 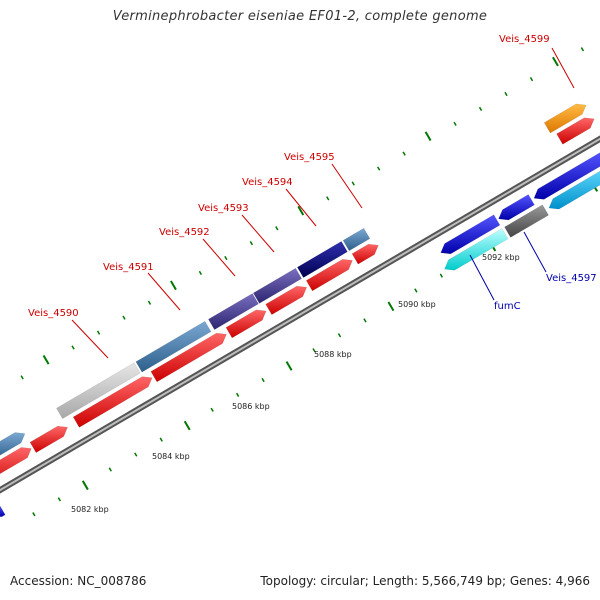 I want to click on kbp-label: 5092 kbp, so click(x=501, y=257).